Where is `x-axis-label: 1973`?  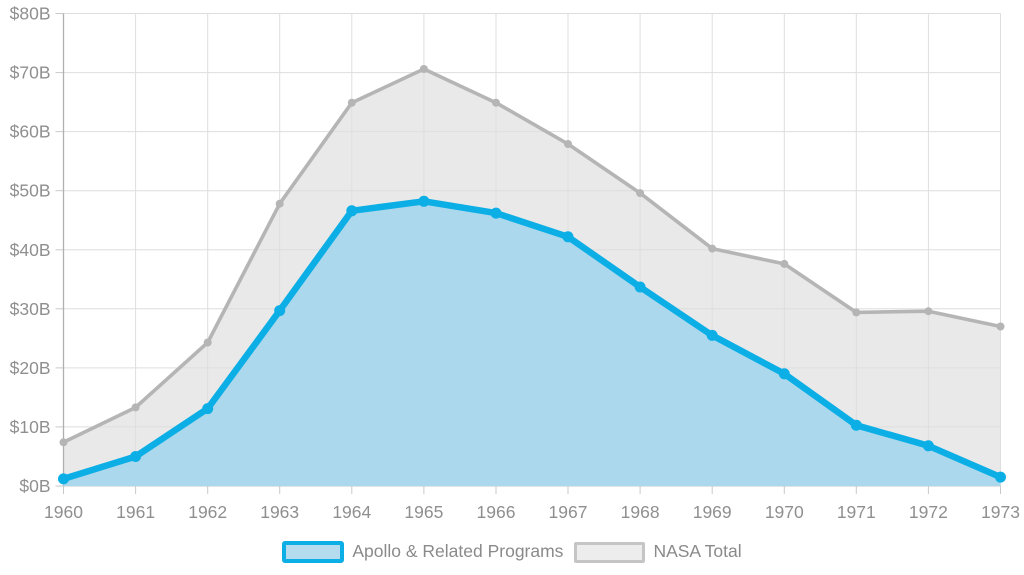 x-axis-label: 1973 is located at coordinates (1000, 512).